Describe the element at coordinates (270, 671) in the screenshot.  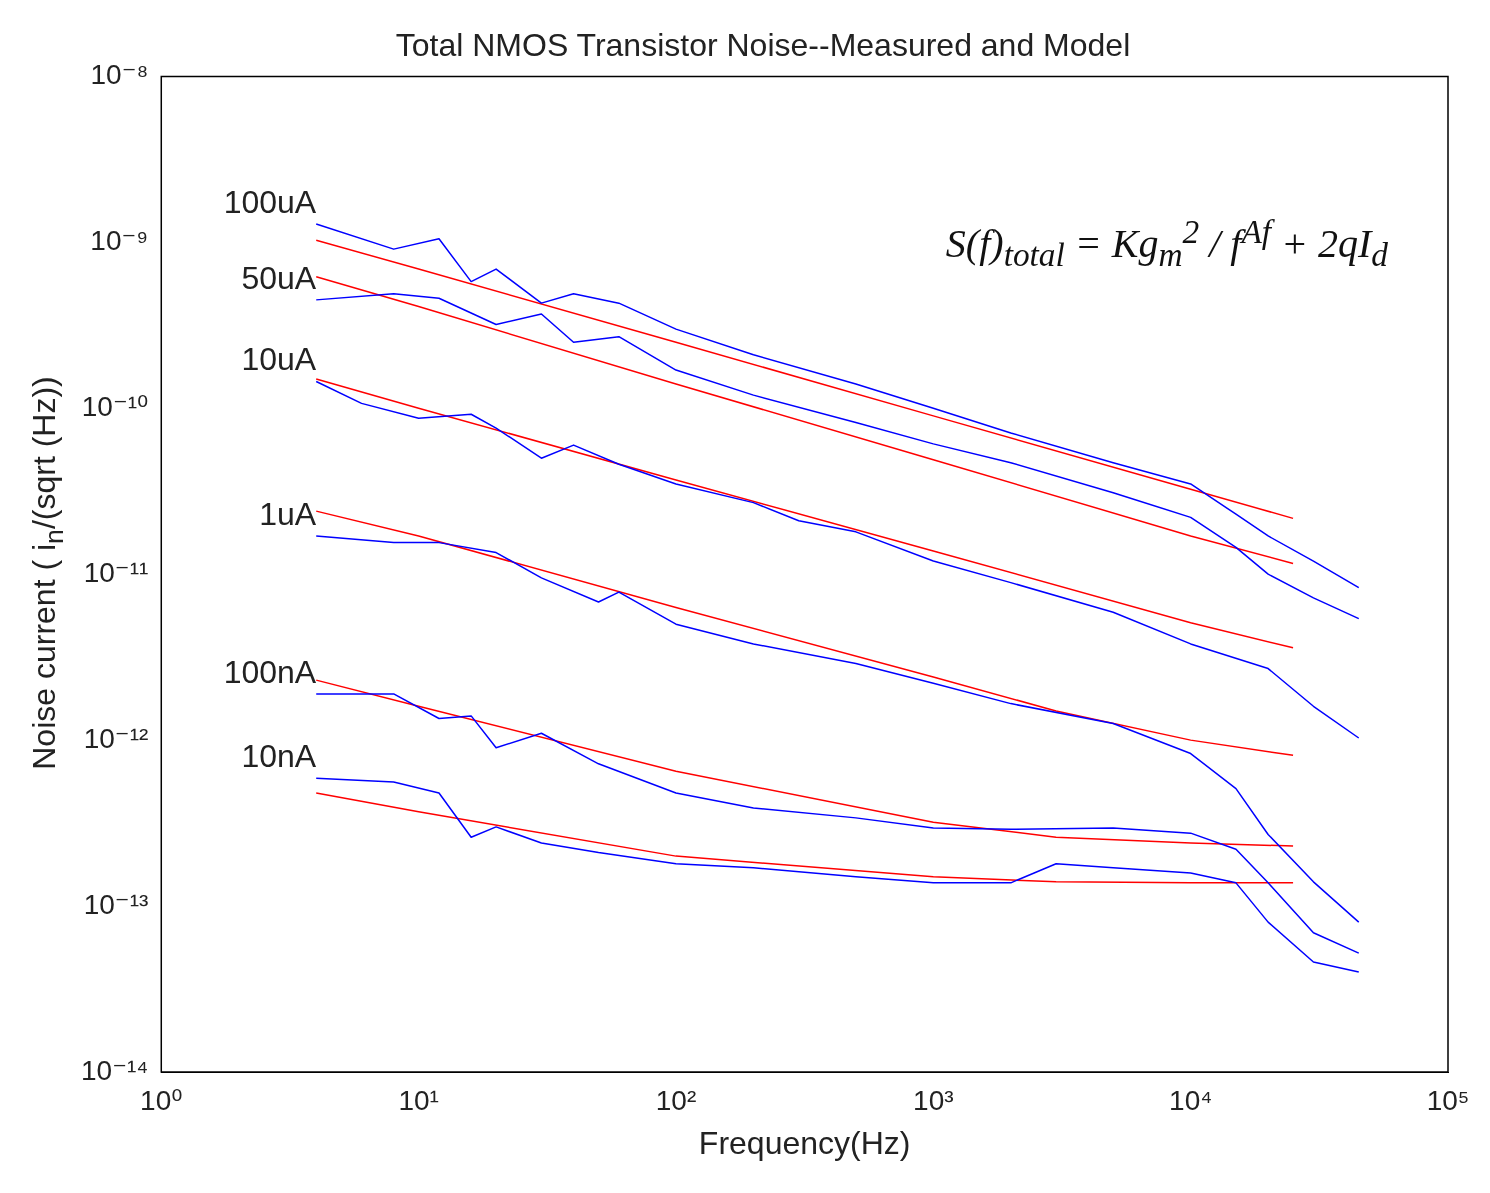
I see `series-label: 100nA` at that location.